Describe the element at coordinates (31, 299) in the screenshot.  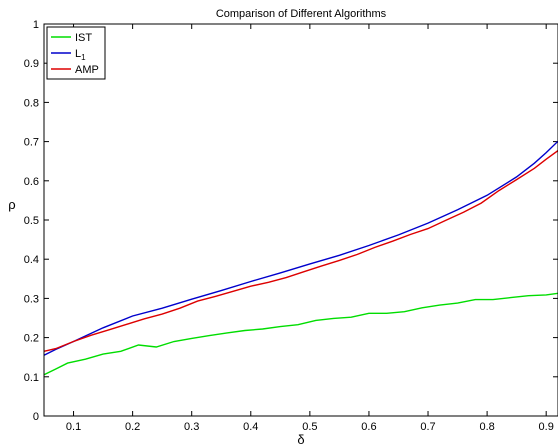
I see `y-tick-label: 0.3` at that location.